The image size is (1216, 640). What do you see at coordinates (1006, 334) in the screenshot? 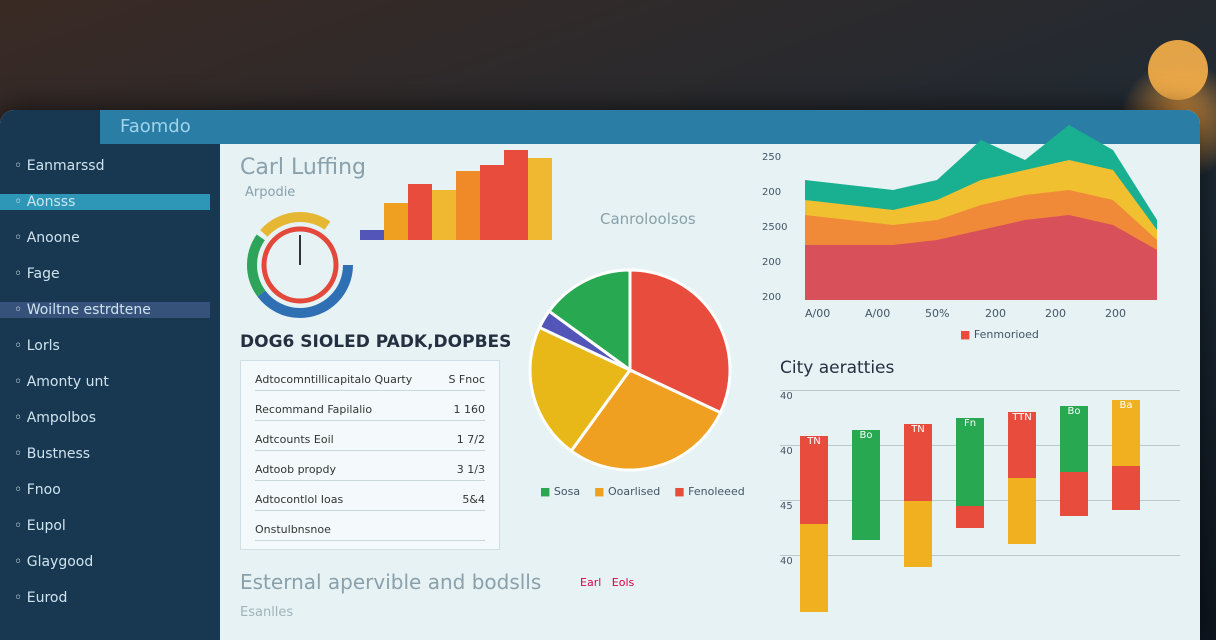
I see `area-legend-label: Fenmorioed` at bounding box center [1006, 334].